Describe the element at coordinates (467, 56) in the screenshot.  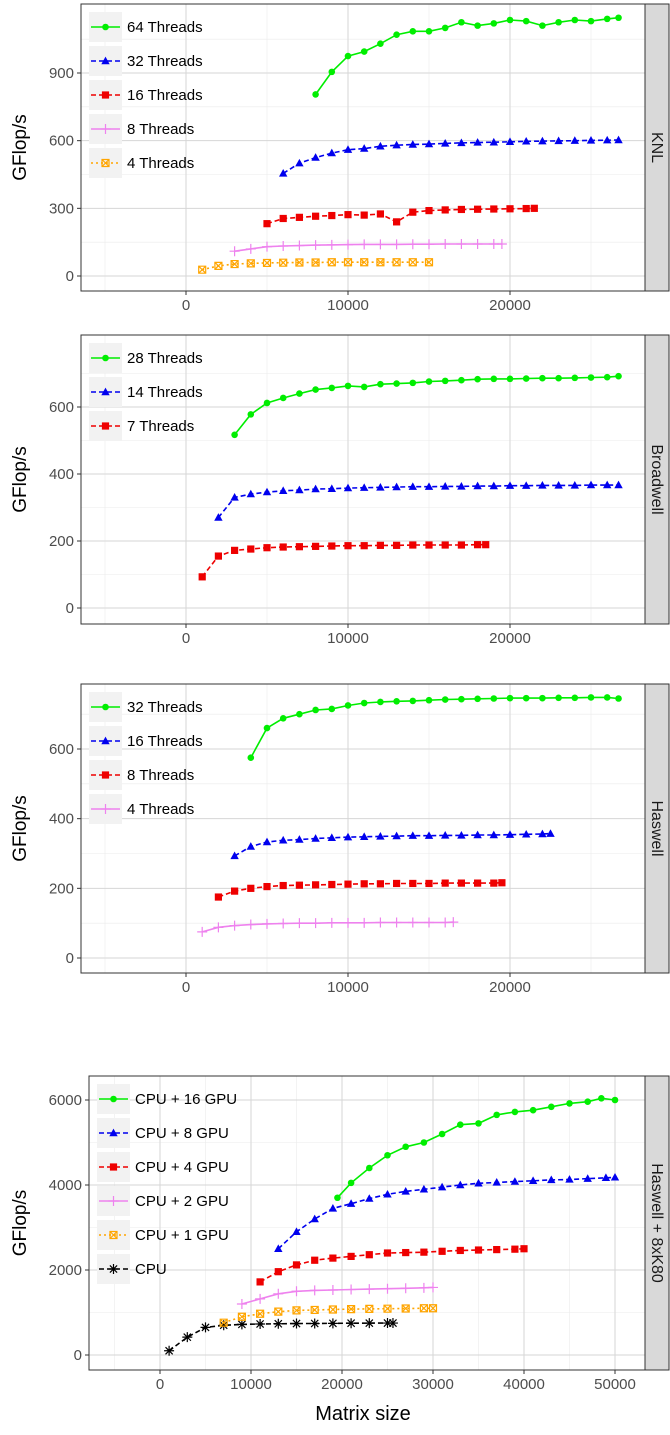
I see `series-64-threads` at that location.